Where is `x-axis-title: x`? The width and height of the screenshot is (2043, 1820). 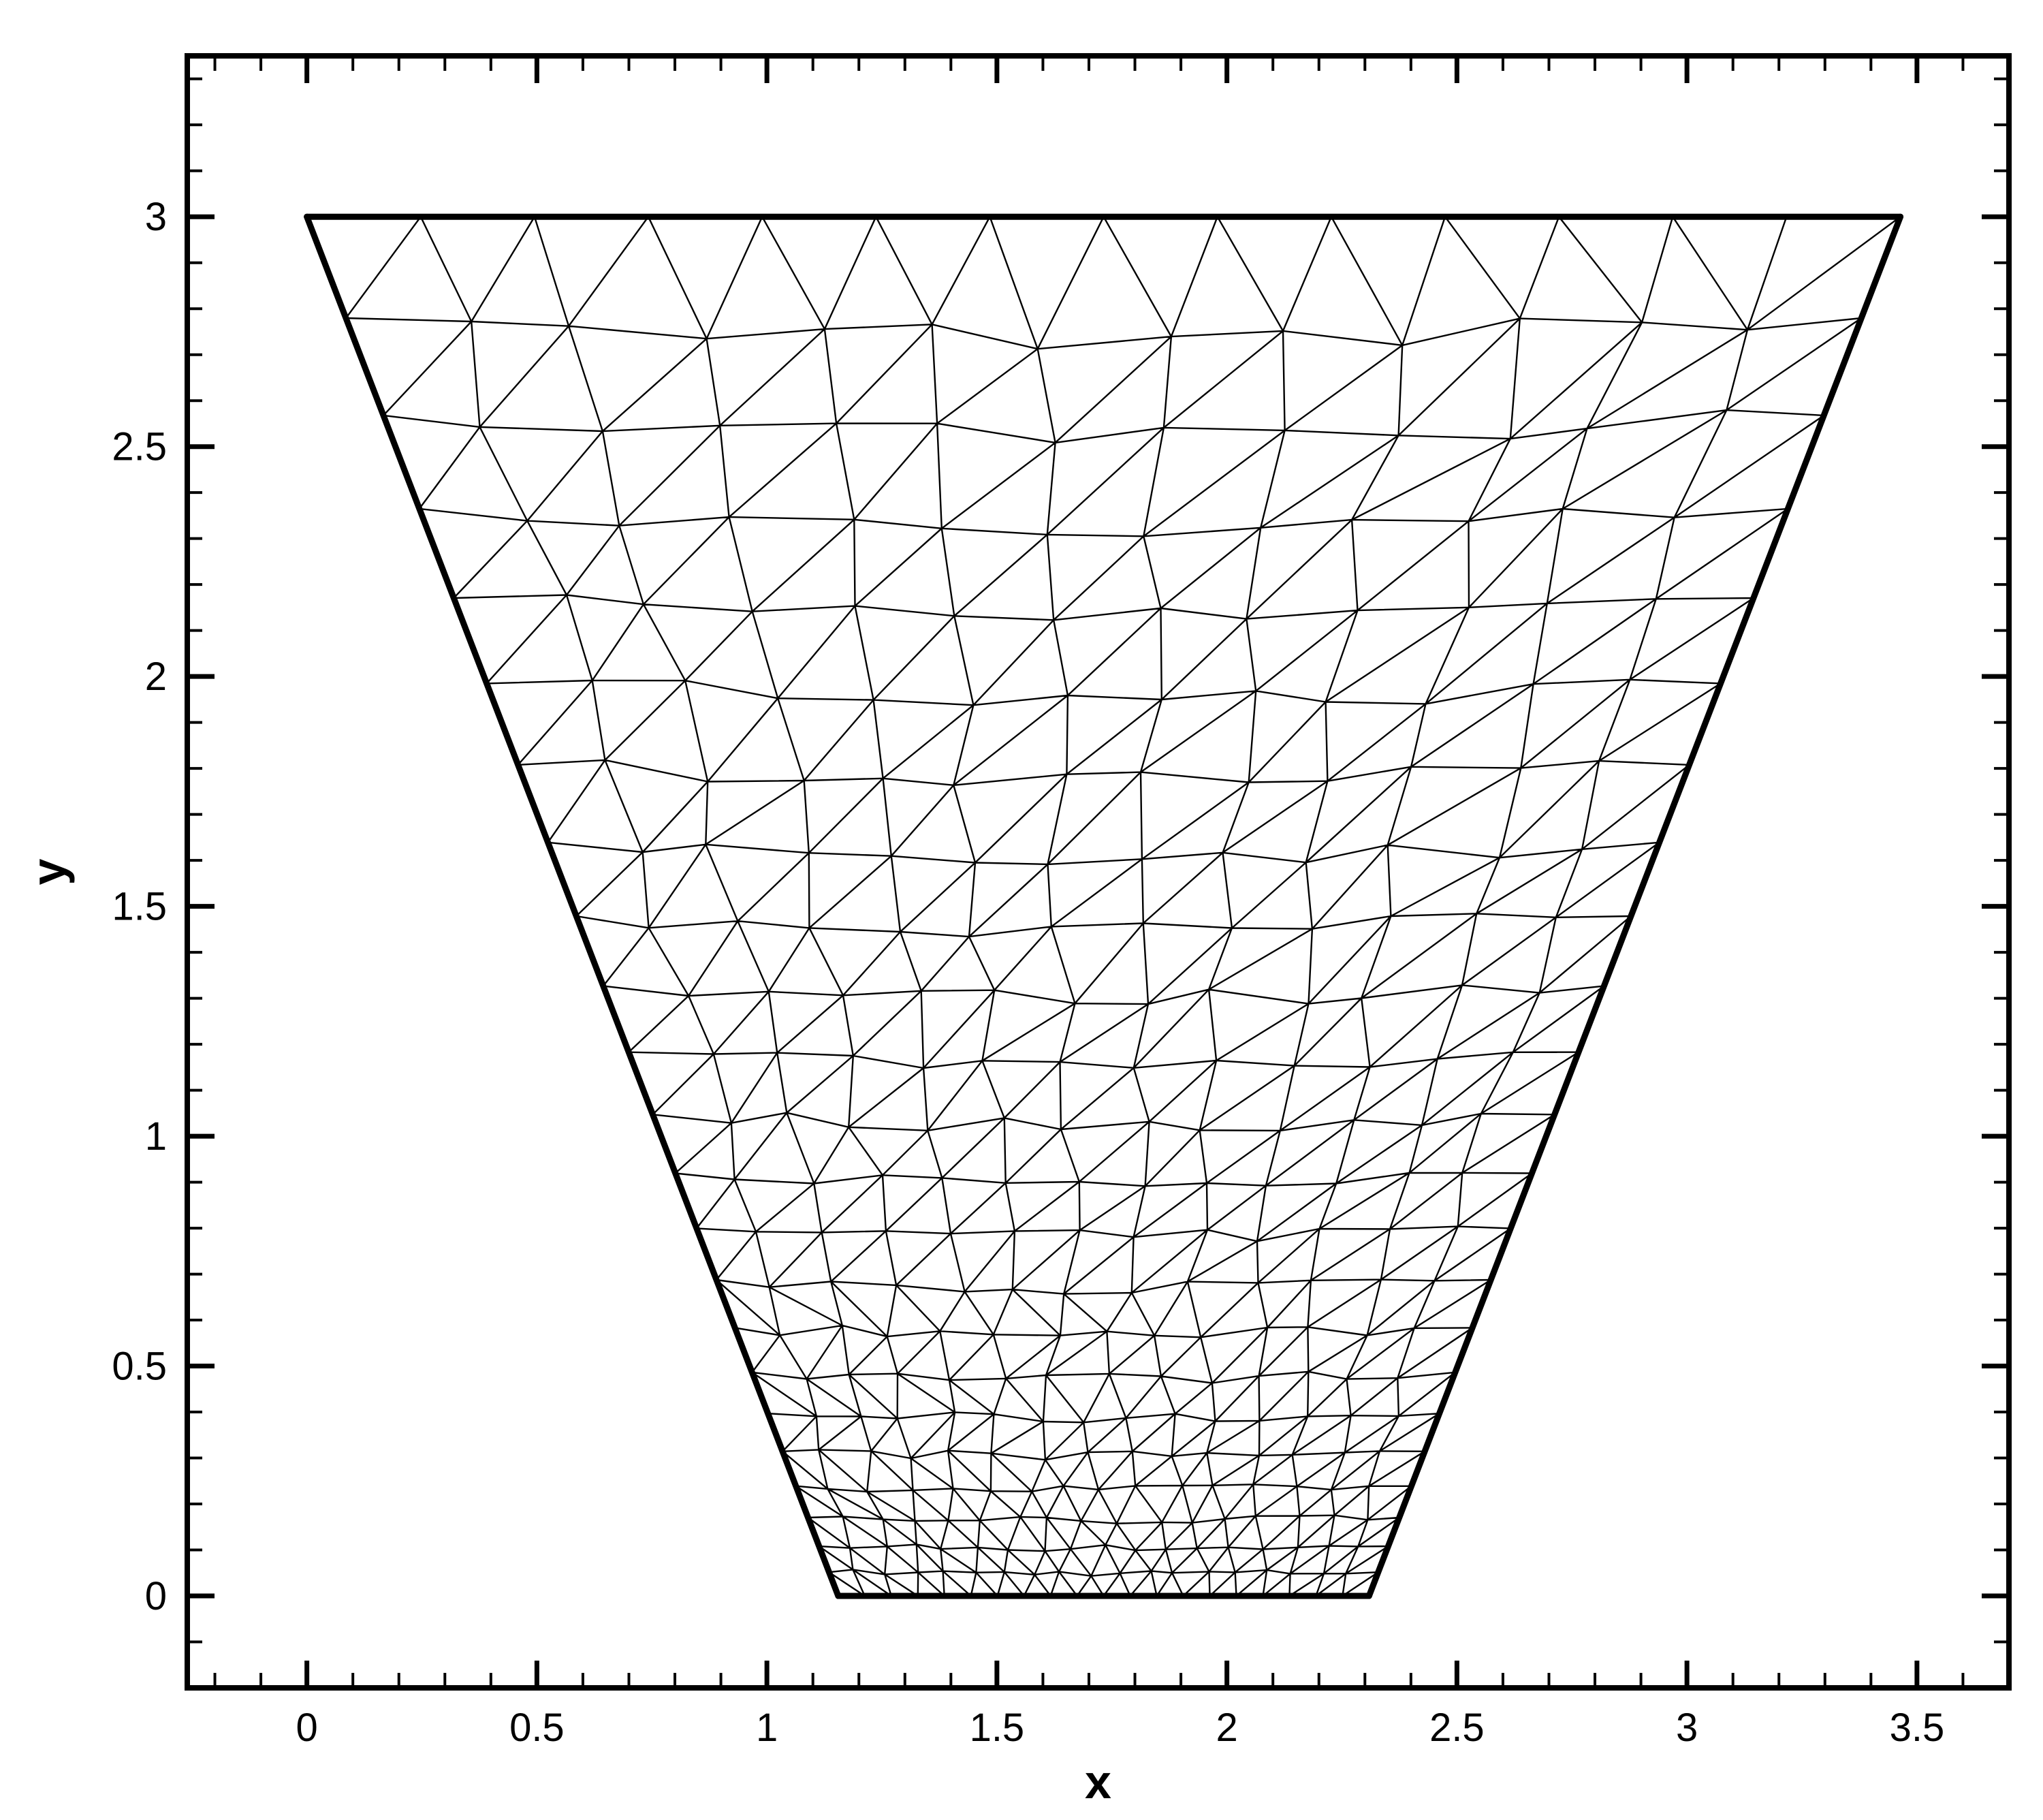
x-axis-title: x is located at coordinates (1098, 1781).